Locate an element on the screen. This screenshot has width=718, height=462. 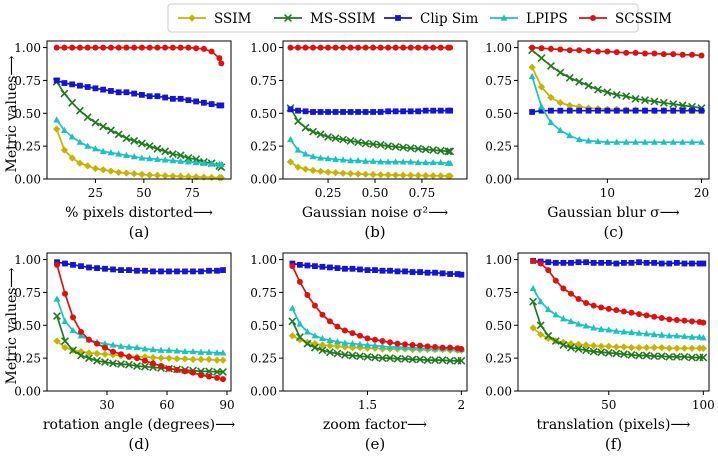
series-clip-sim is located at coordinates (618, 262).